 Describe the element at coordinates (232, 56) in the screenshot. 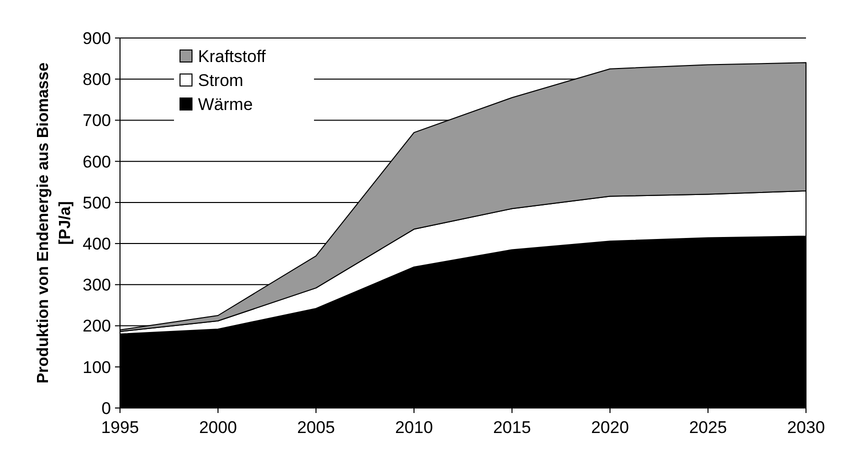

I see `legend-label: Kraftstoff` at that location.